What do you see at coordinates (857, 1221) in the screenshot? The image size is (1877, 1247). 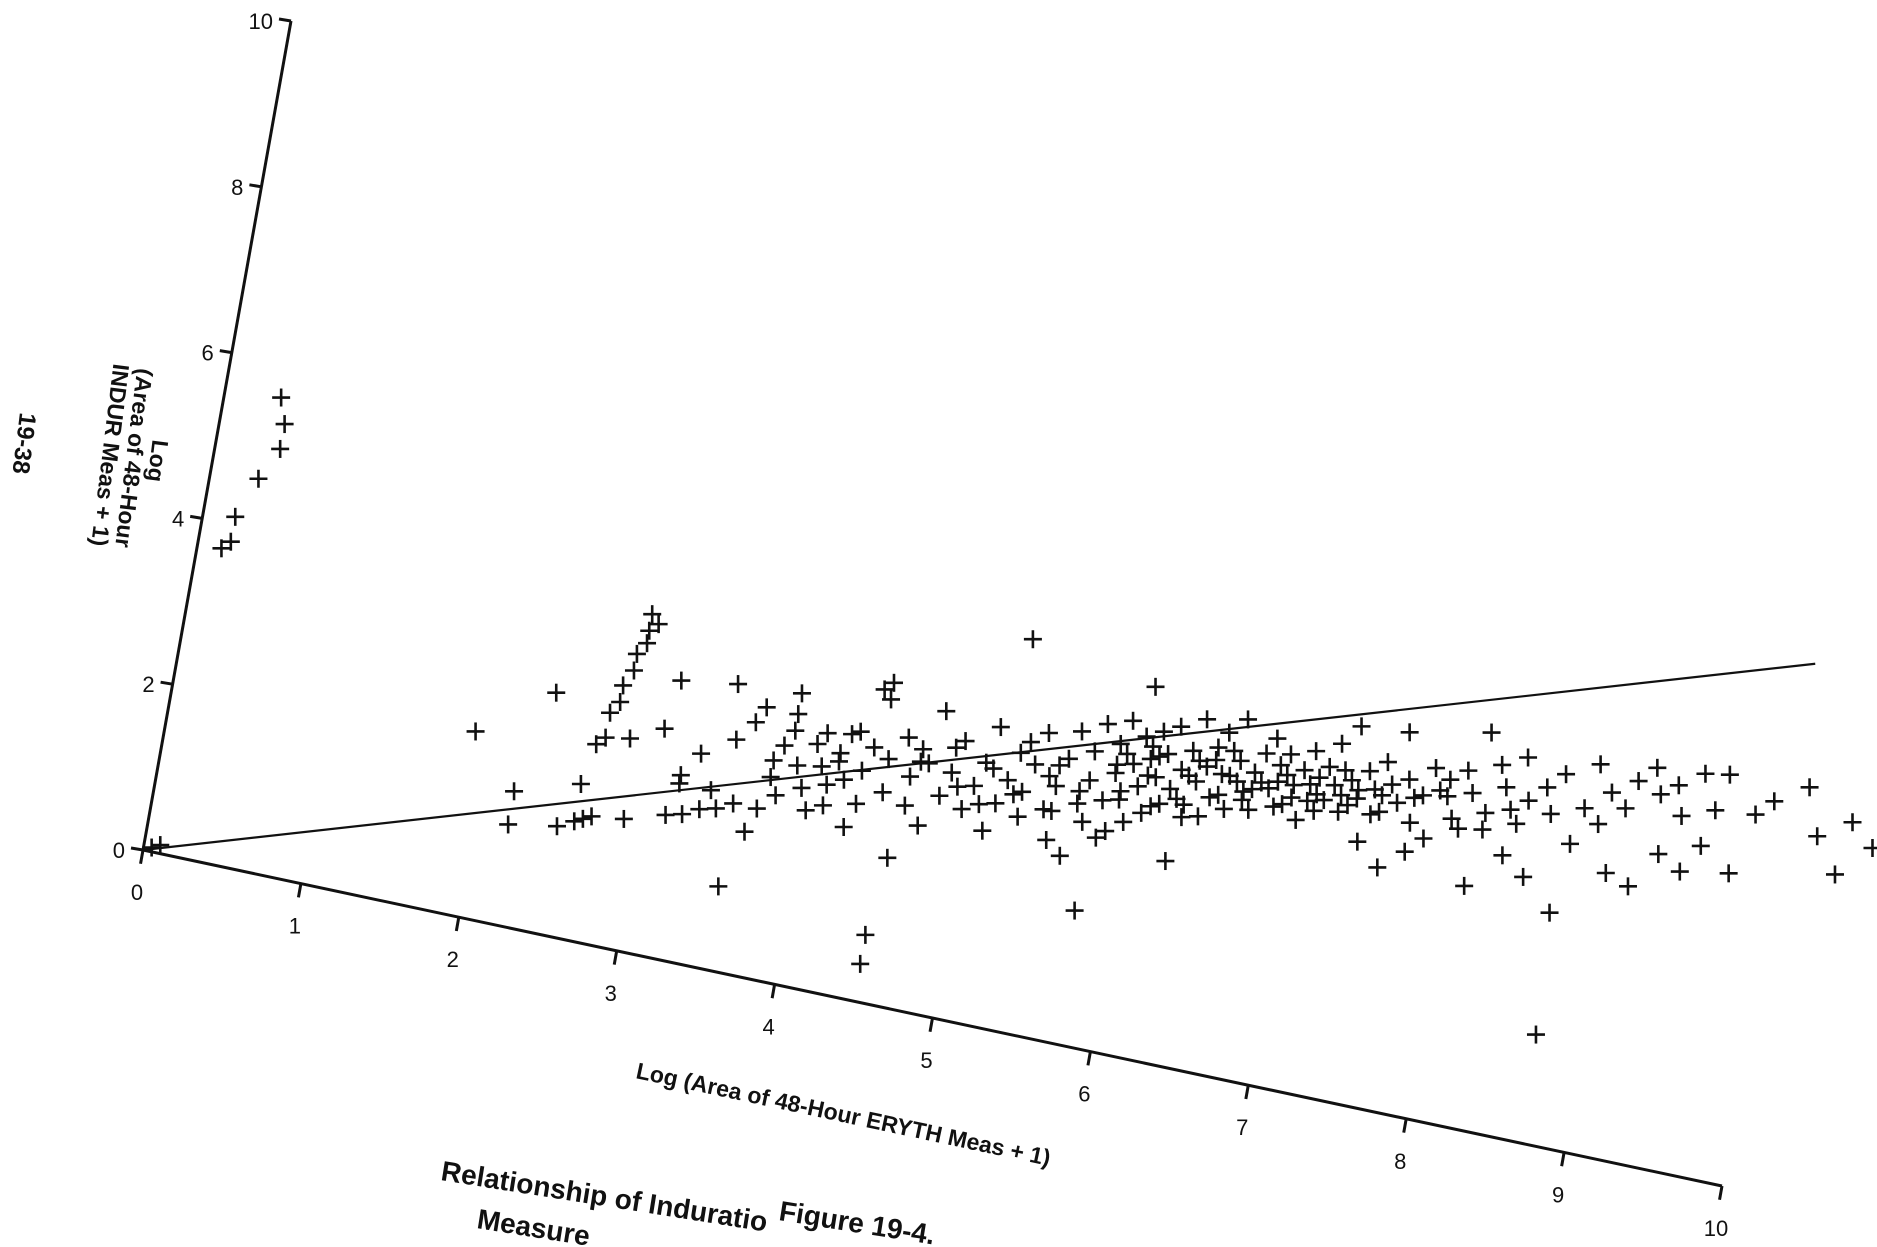 I see `figure-number: Figure 19-4.` at bounding box center [857, 1221].